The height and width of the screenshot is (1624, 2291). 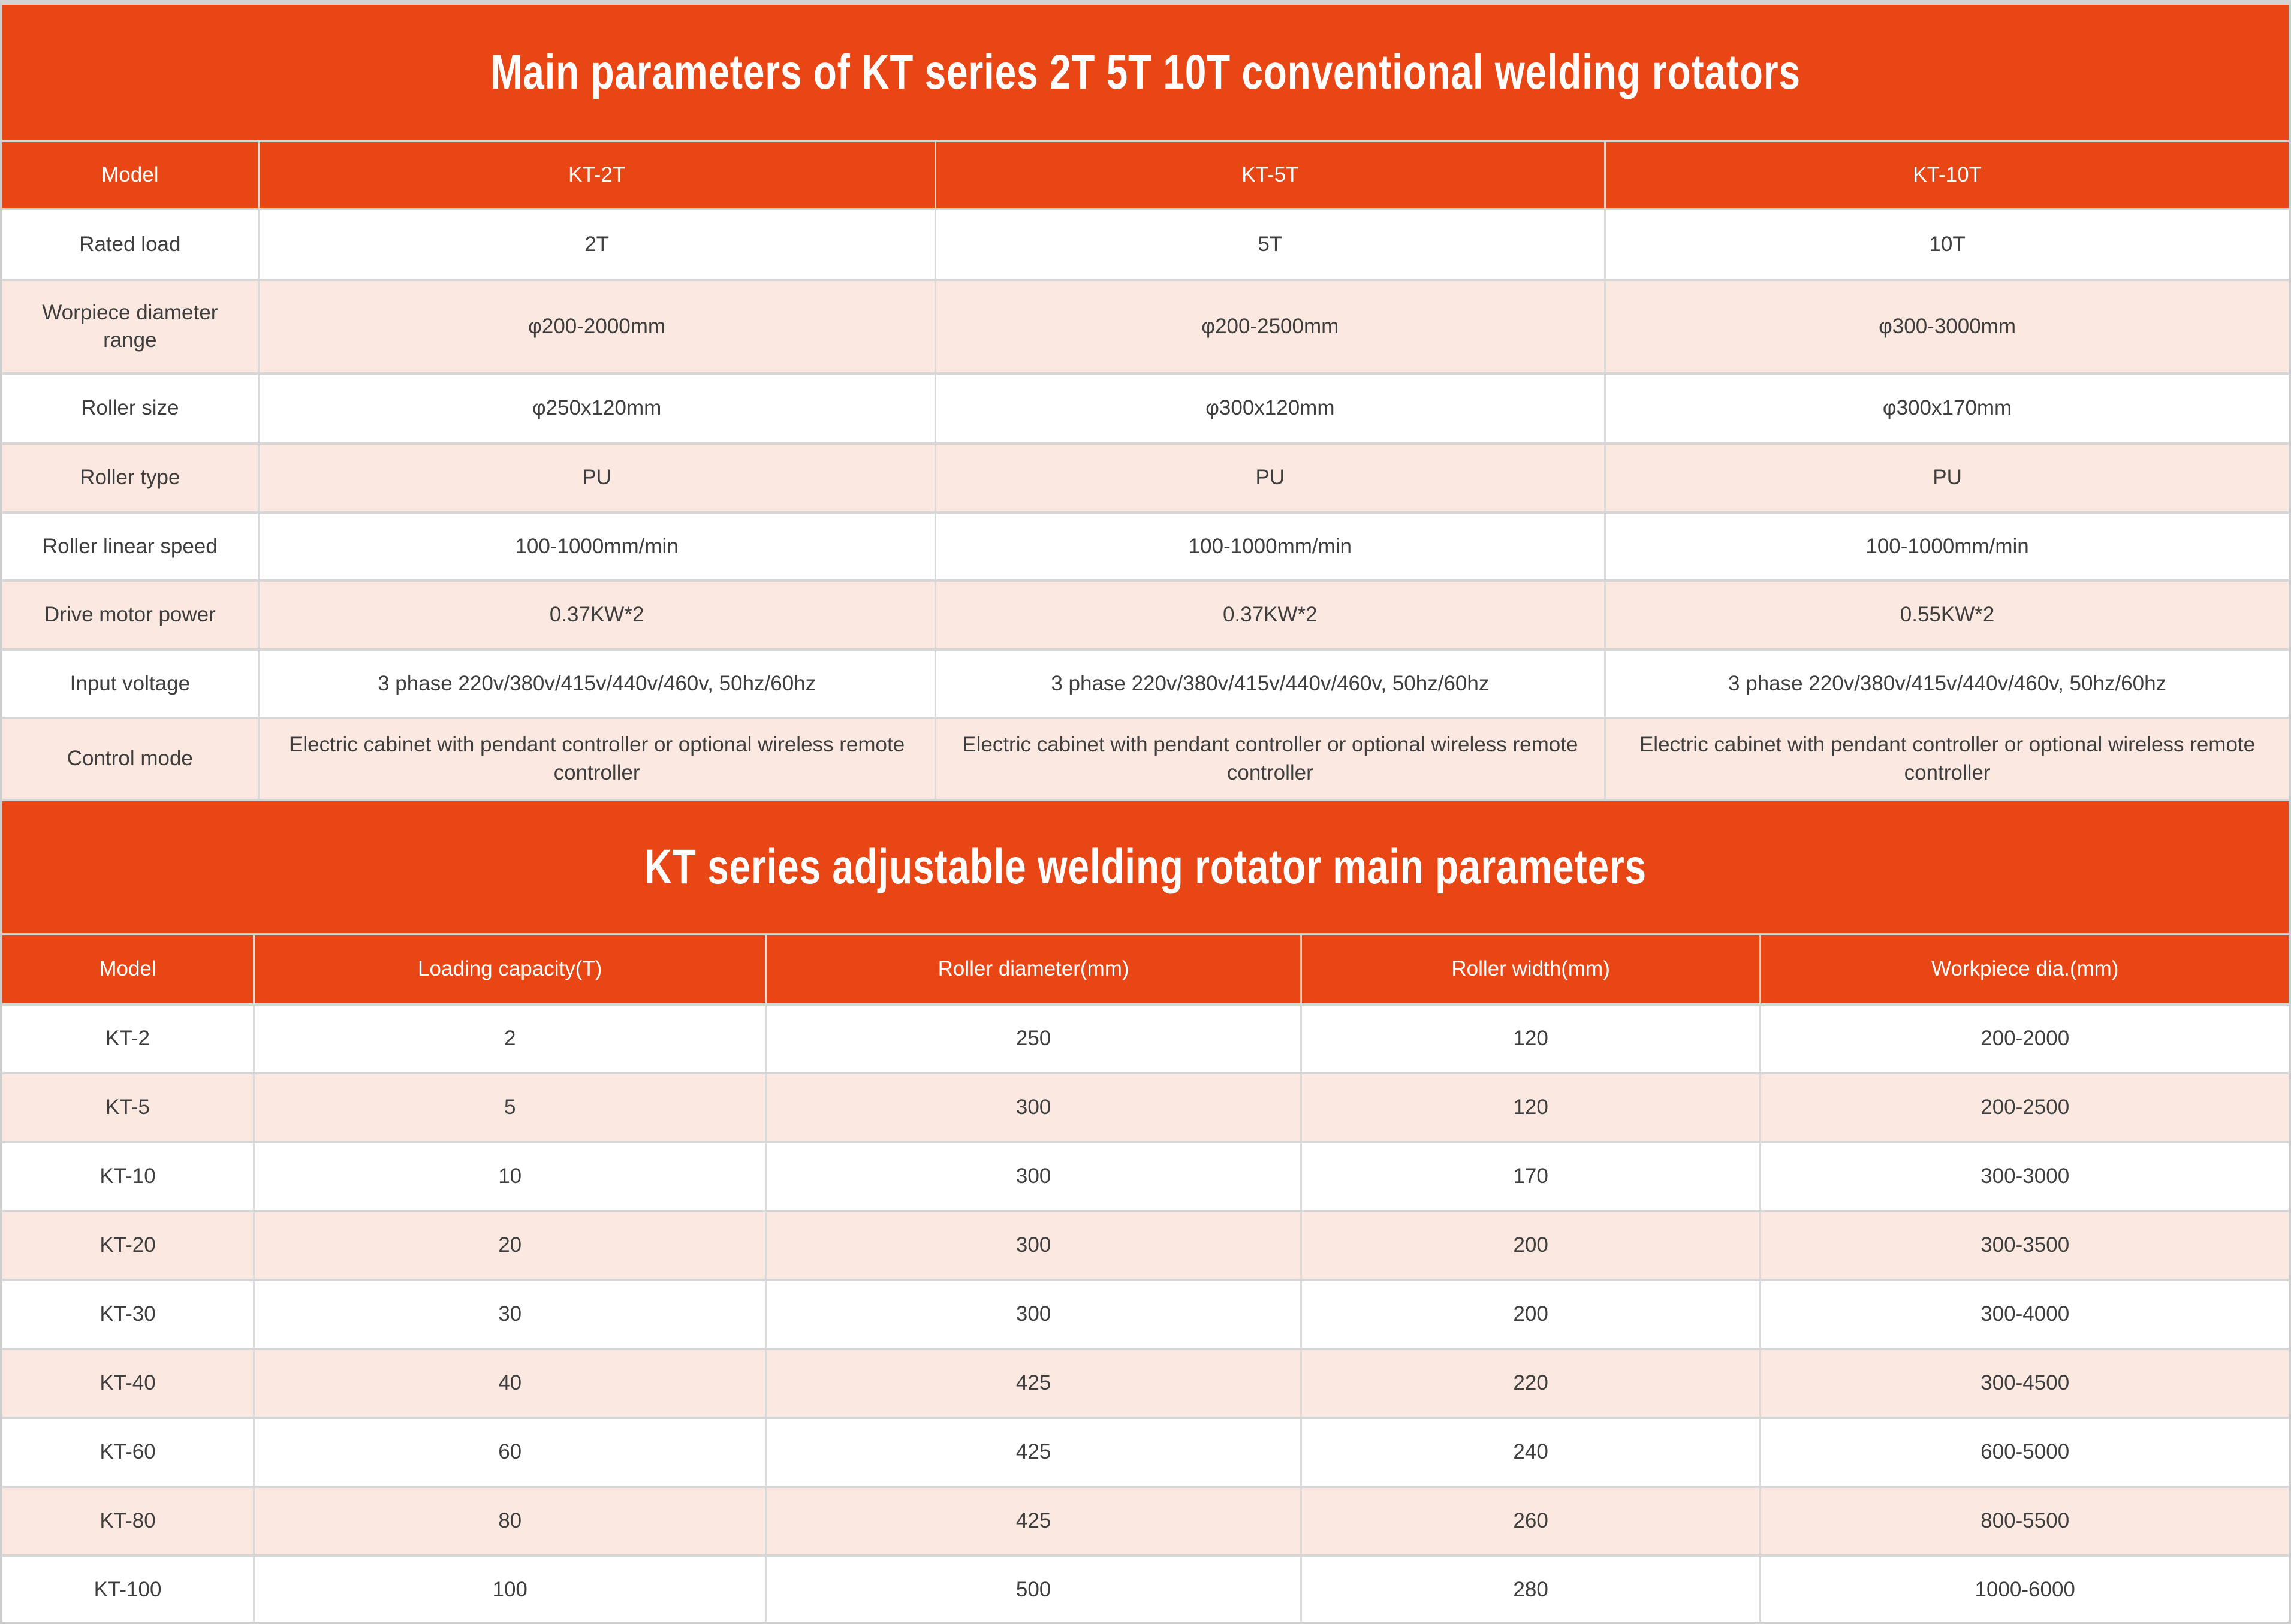 I want to click on row-label: KT-40, so click(x=128, y=1384).